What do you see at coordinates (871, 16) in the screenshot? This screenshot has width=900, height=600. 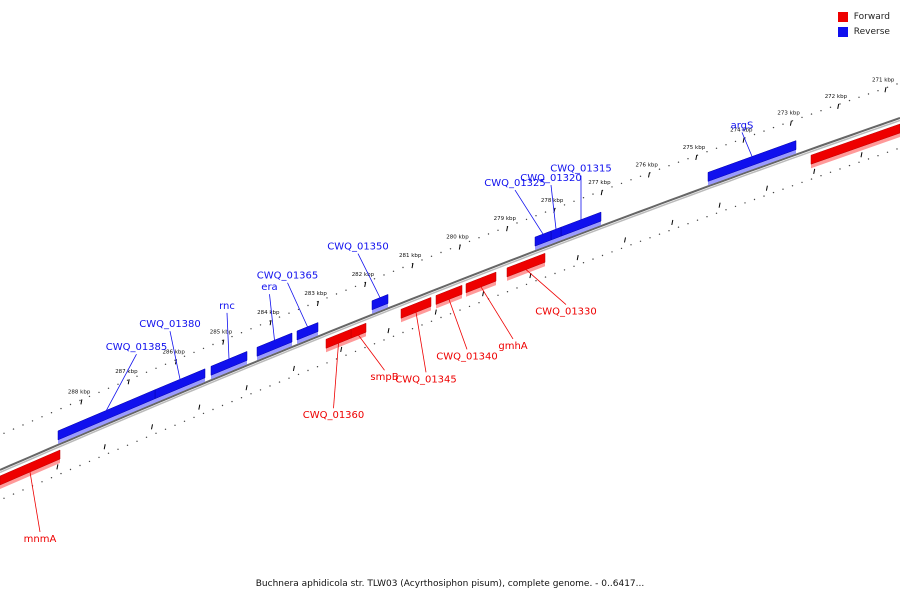 I see `legend-forward-label: Forward` at bounding box center [871, 16].